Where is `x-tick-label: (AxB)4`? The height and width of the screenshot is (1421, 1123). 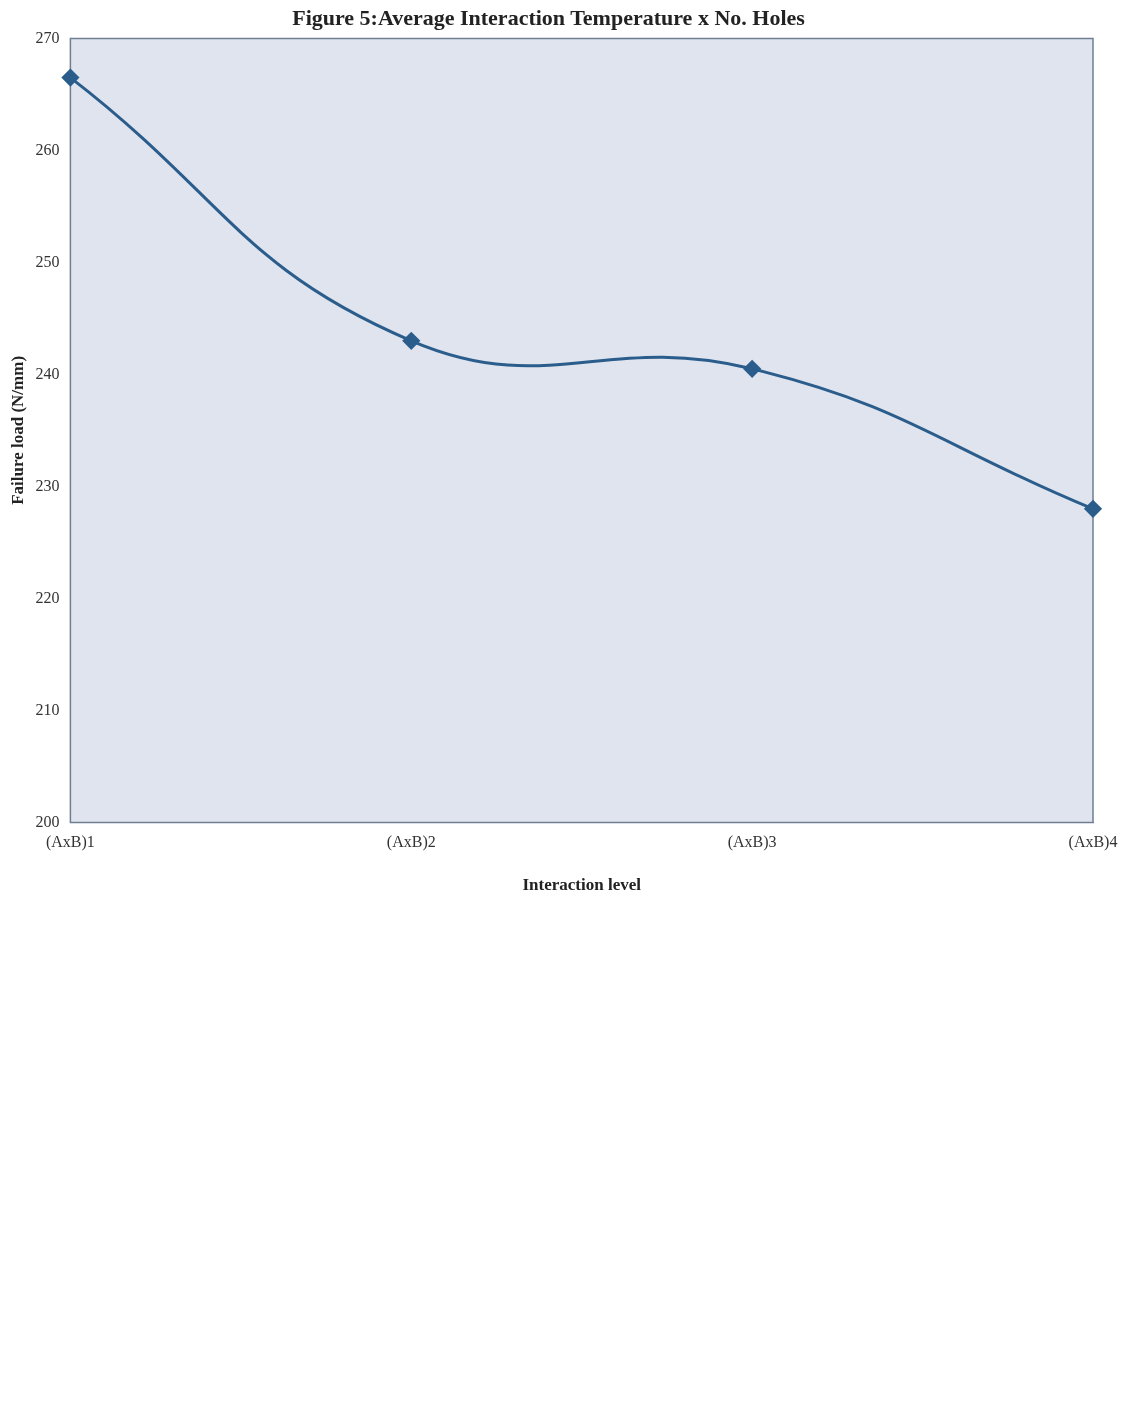
x-tick-label: (AxB)4 is located at coordinates (1093, 842).